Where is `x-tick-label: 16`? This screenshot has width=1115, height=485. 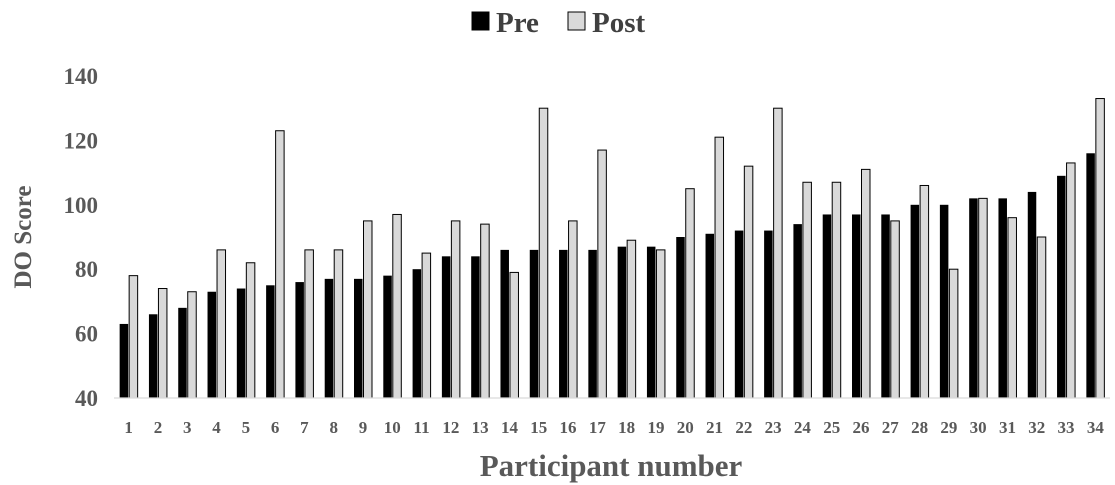
x-tick-label: 16 is located at coordinates (568, 427).